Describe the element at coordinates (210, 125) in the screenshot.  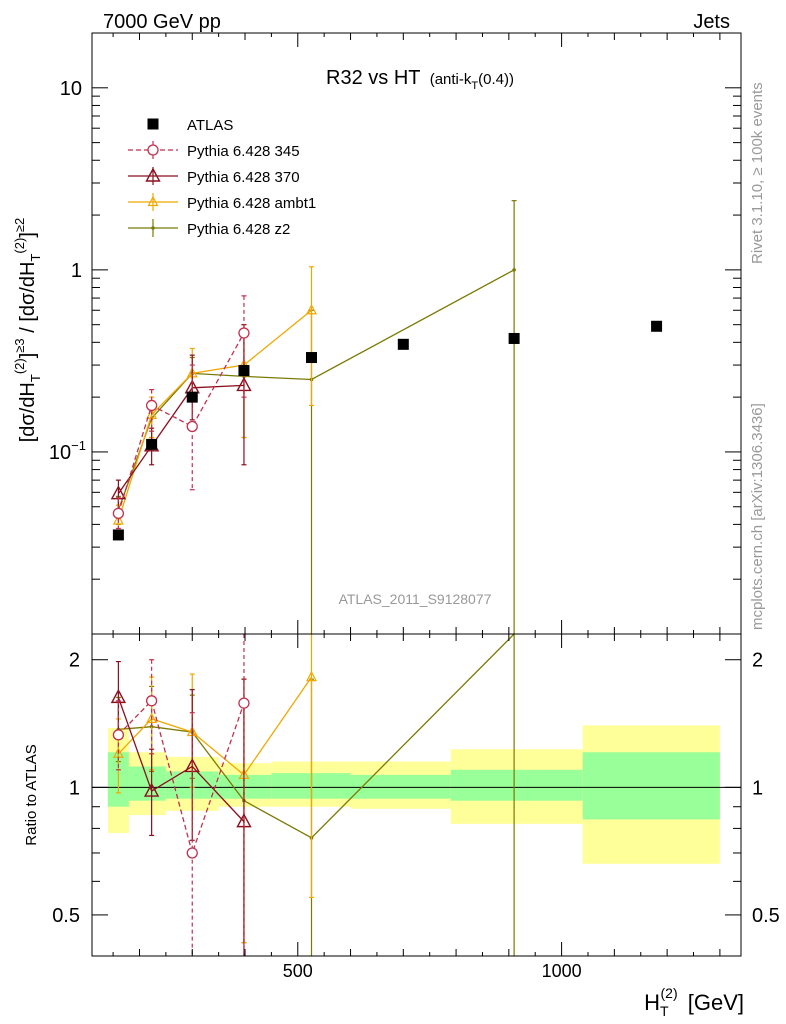
I see `legend-label: ATLAS` at that location.